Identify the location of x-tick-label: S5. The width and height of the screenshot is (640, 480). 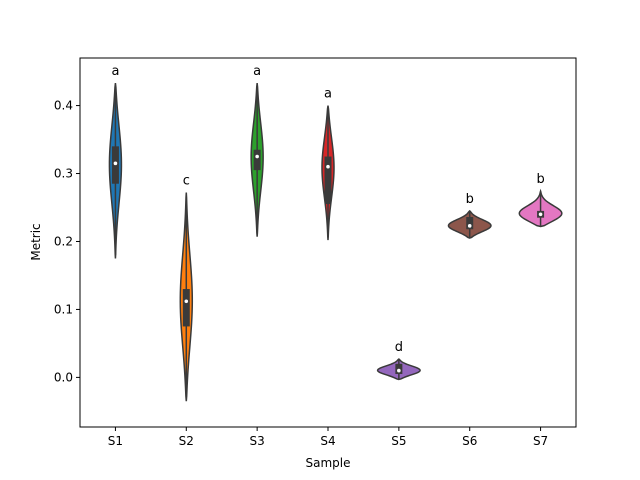
(398, 441).